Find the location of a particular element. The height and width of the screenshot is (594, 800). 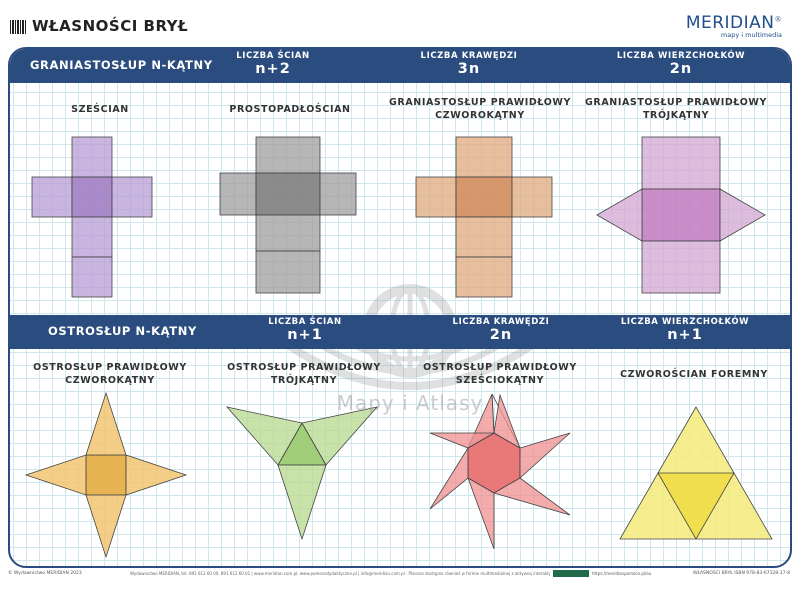

brand-name: MERIDIAN® is located at coordinates (734, 23).